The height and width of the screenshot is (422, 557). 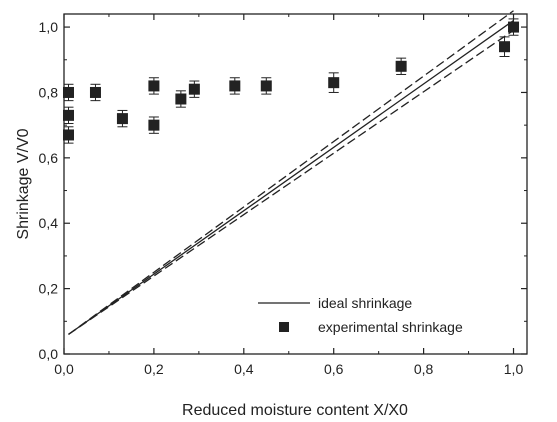 What do you see at coordinates (390, 327) in the screenshot?
I see `legend-label-experimental: experimental shrinkage` at bounding box center [390, 327].